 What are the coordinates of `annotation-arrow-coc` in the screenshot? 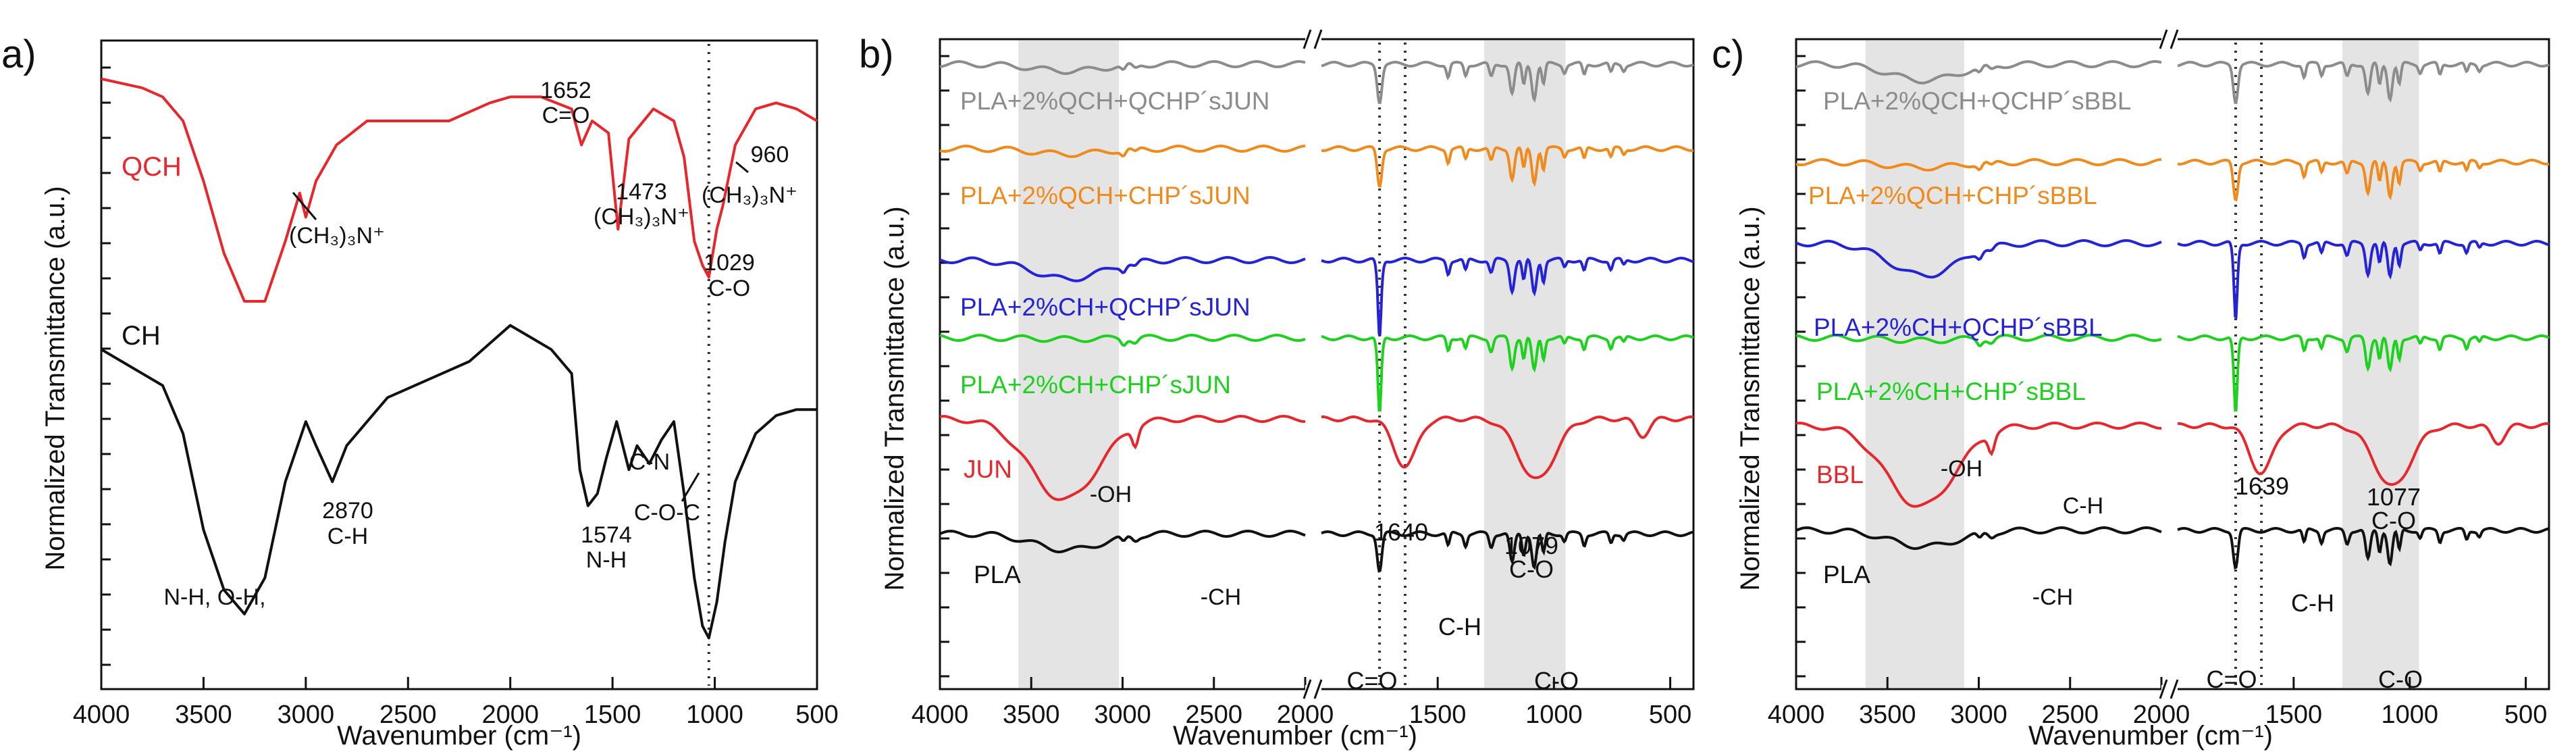 It's located at (690, 487).